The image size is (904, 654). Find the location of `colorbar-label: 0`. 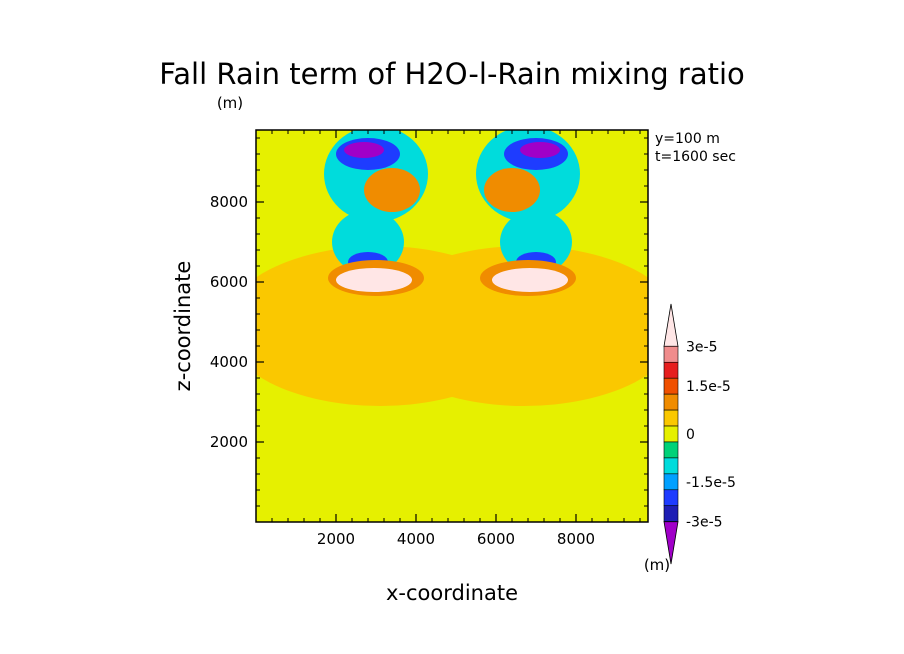

colorbar-label: 0 is located at coordinates (690, 435).